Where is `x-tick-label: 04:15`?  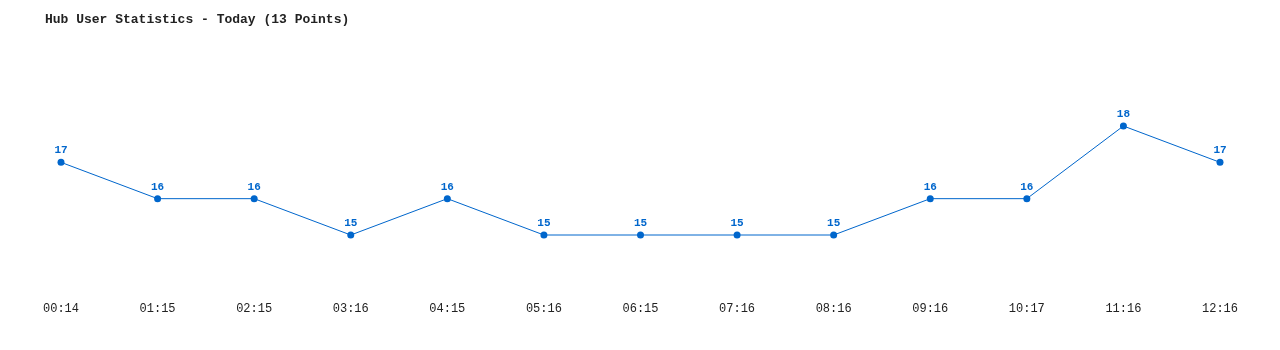 x-tick-label: 04:15 is located at coordinates (447, 309).